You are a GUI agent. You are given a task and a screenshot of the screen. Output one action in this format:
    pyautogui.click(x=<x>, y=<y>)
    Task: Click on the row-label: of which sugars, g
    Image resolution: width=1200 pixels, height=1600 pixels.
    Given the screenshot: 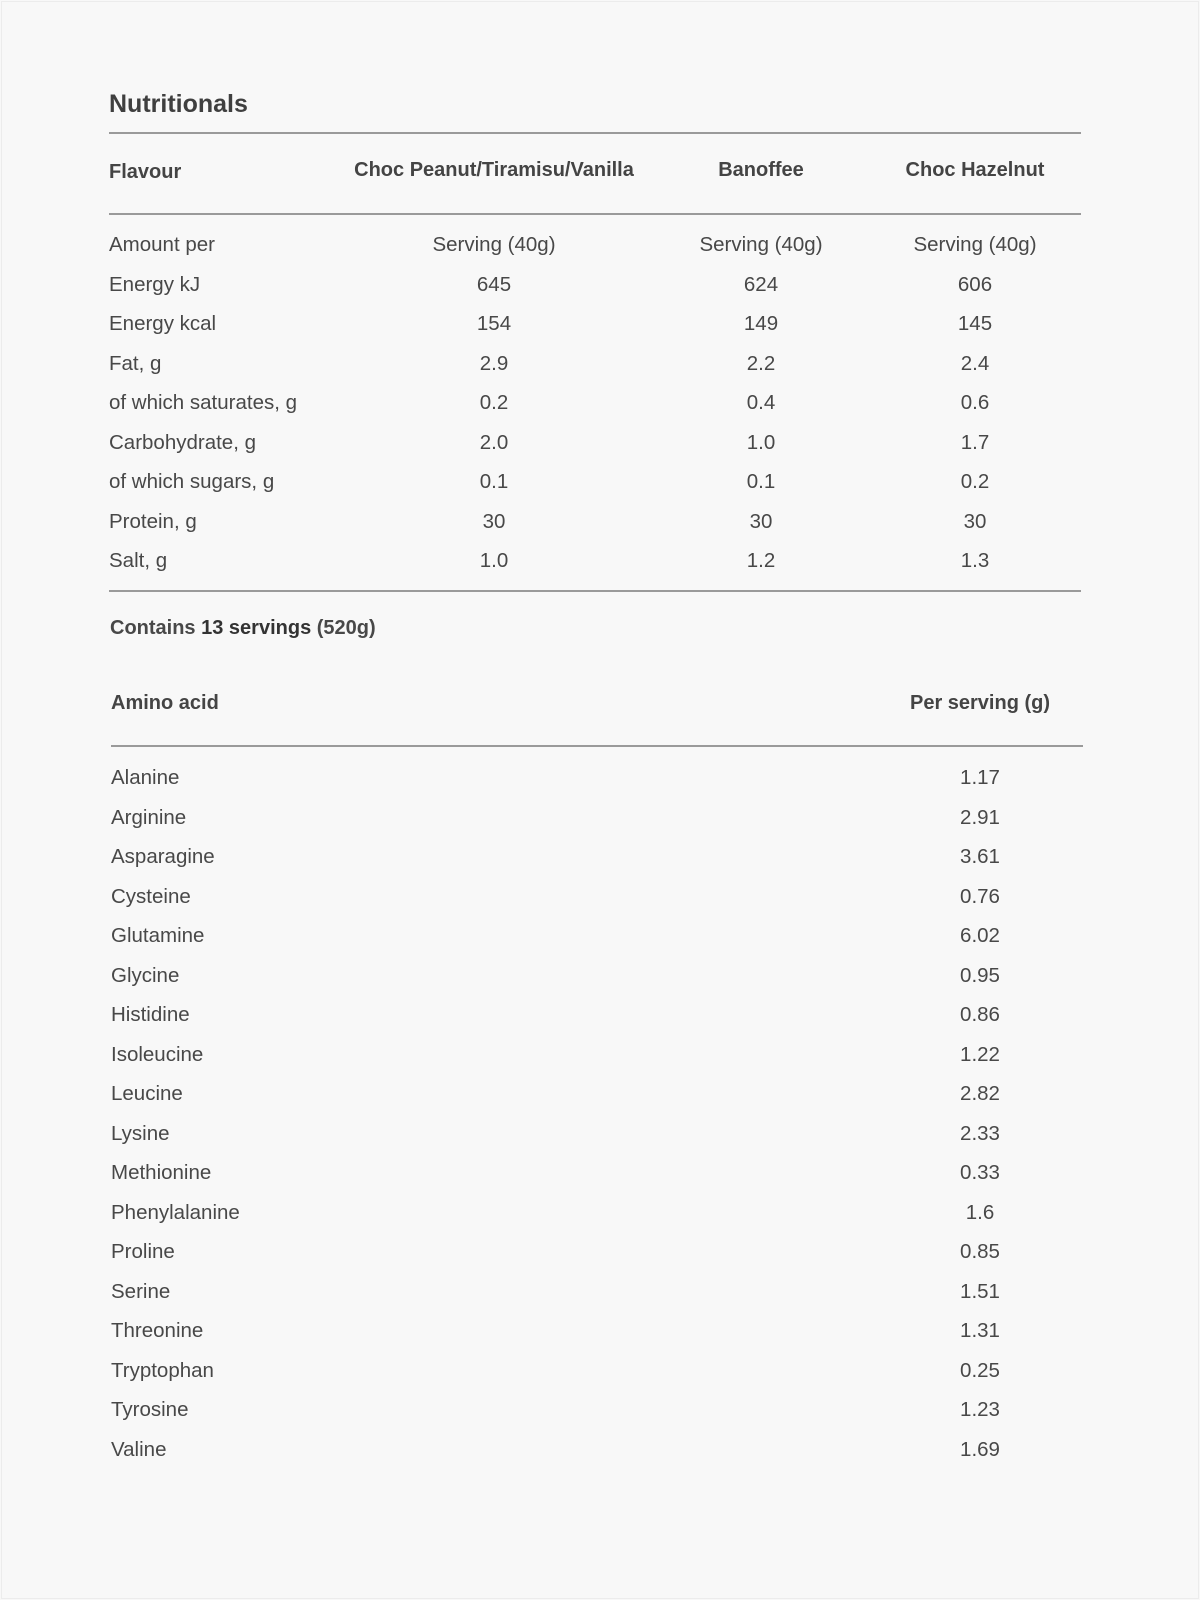 What is the action you would take?
    pyautogui.click(x=192, y=481)
    